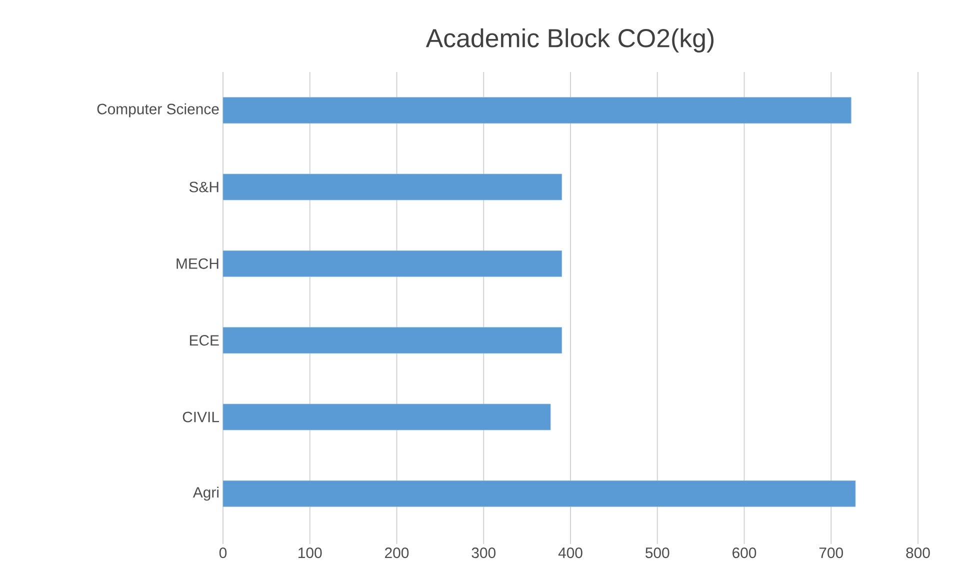 This screenshot has height=580, width=958. I want to click on y-tick-label: S&H, so click(203, 187).